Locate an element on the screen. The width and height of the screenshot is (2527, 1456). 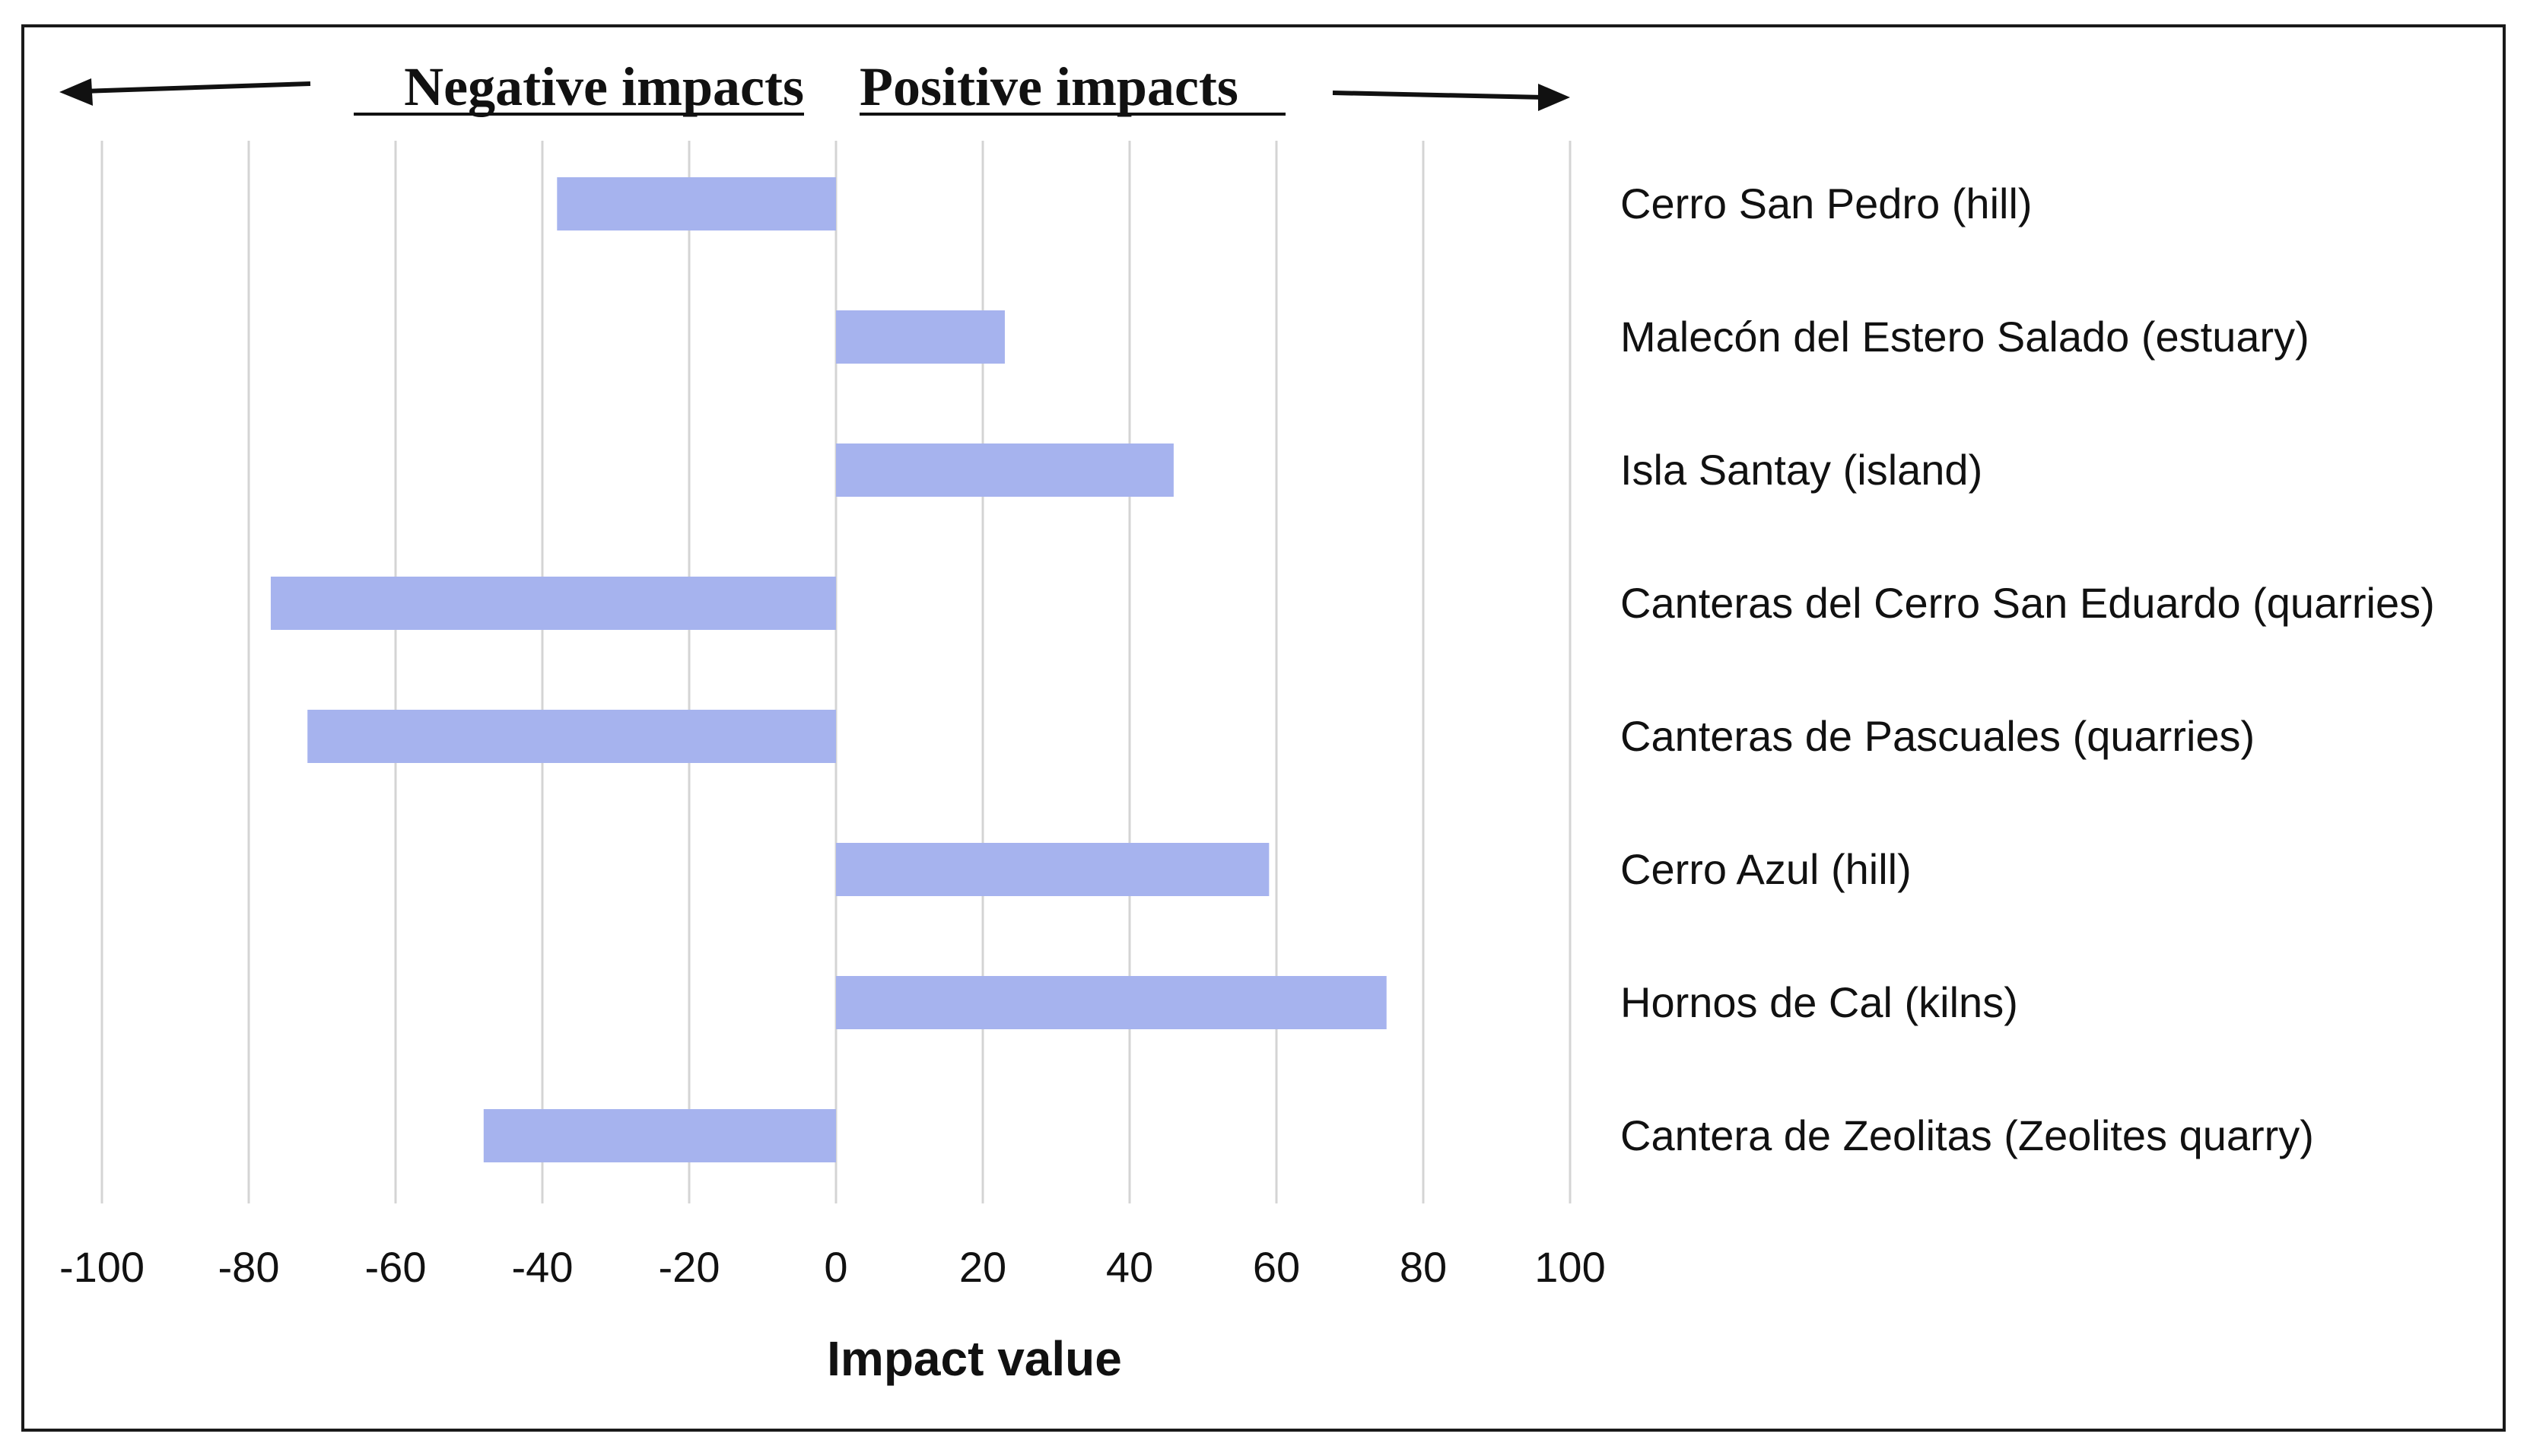
x-tick-label: -60 is located at coordinates (396, 1267).